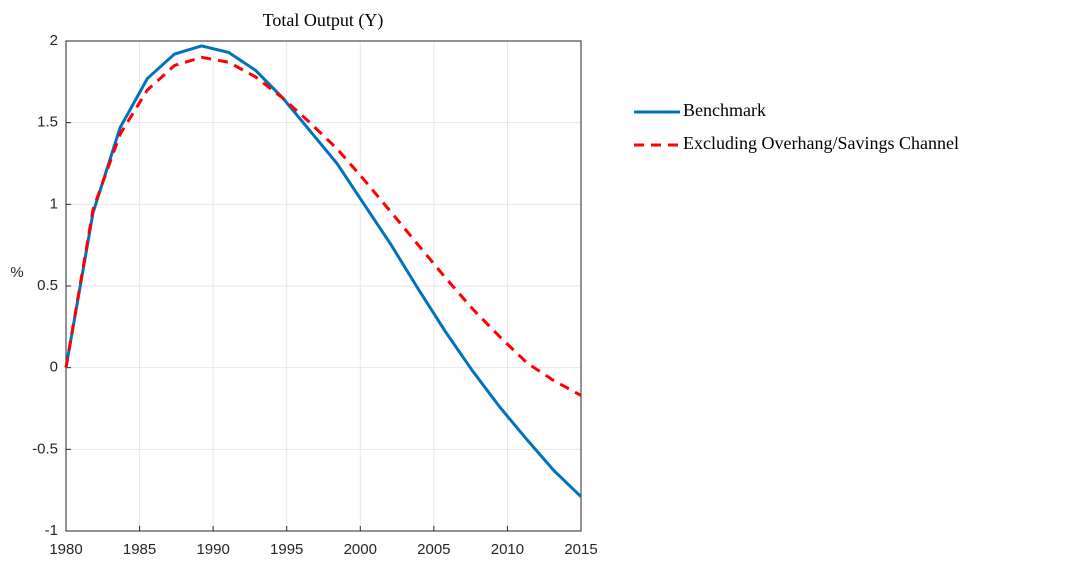  Describe the element at coordinates (286, 549) in the screenshot. I see `x-tick-label: 1995` at that location.